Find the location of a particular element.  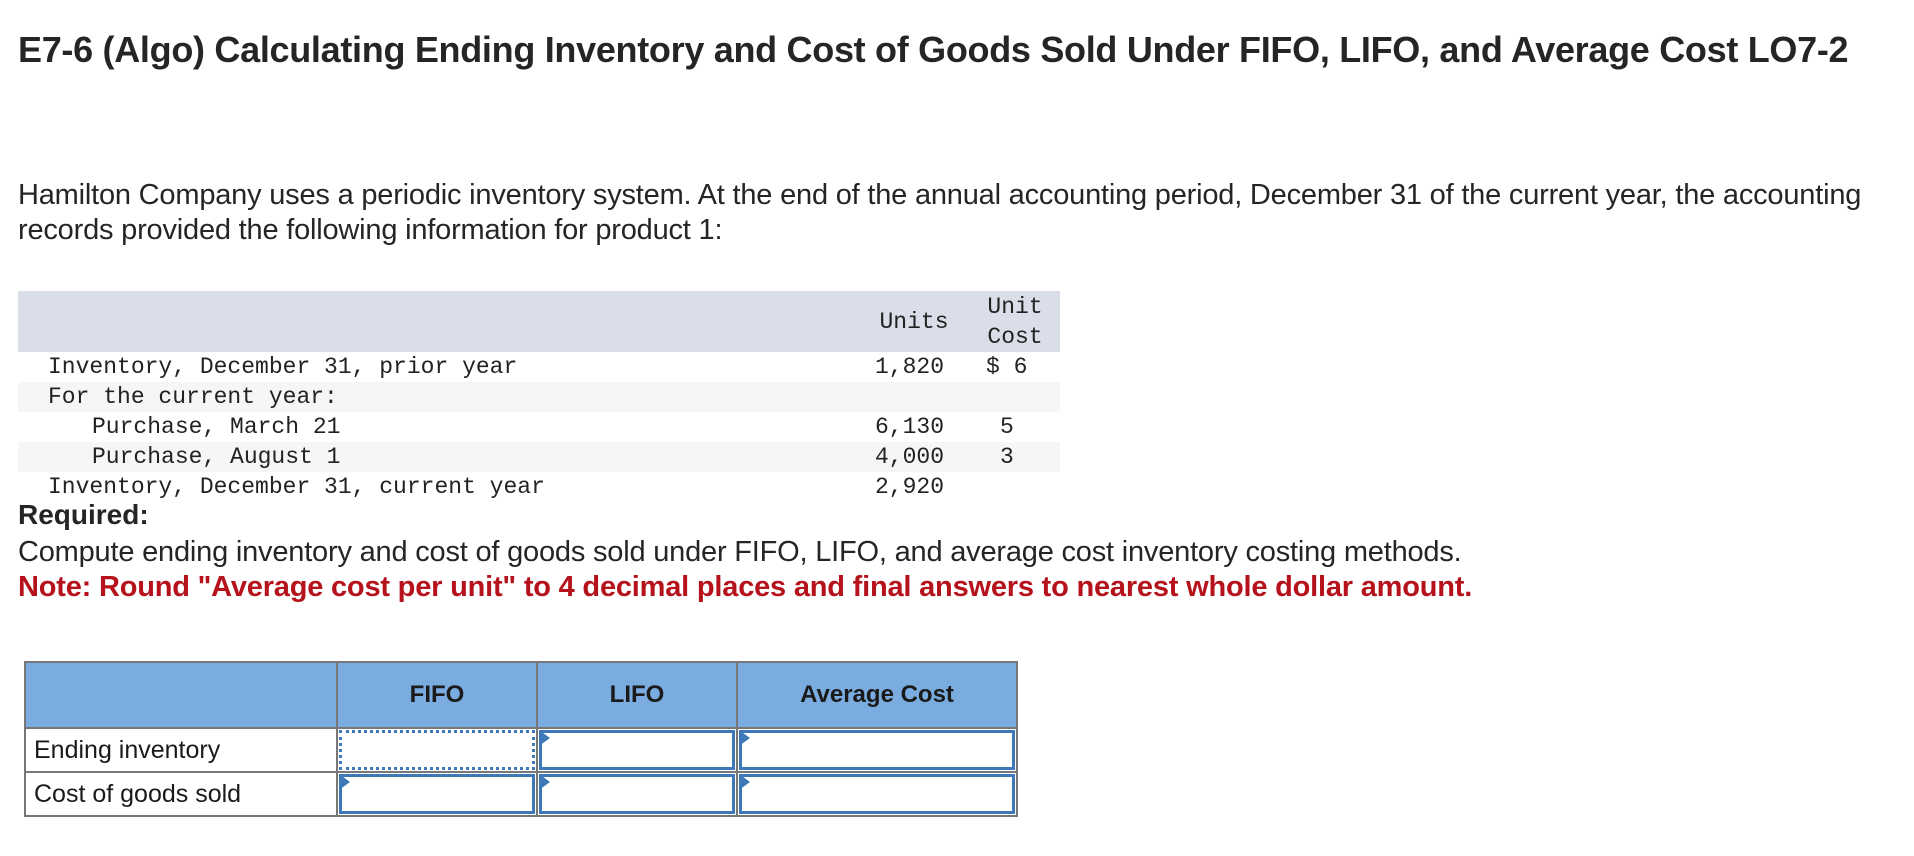

cogs-average-cell is located at coordinates (877, 794).